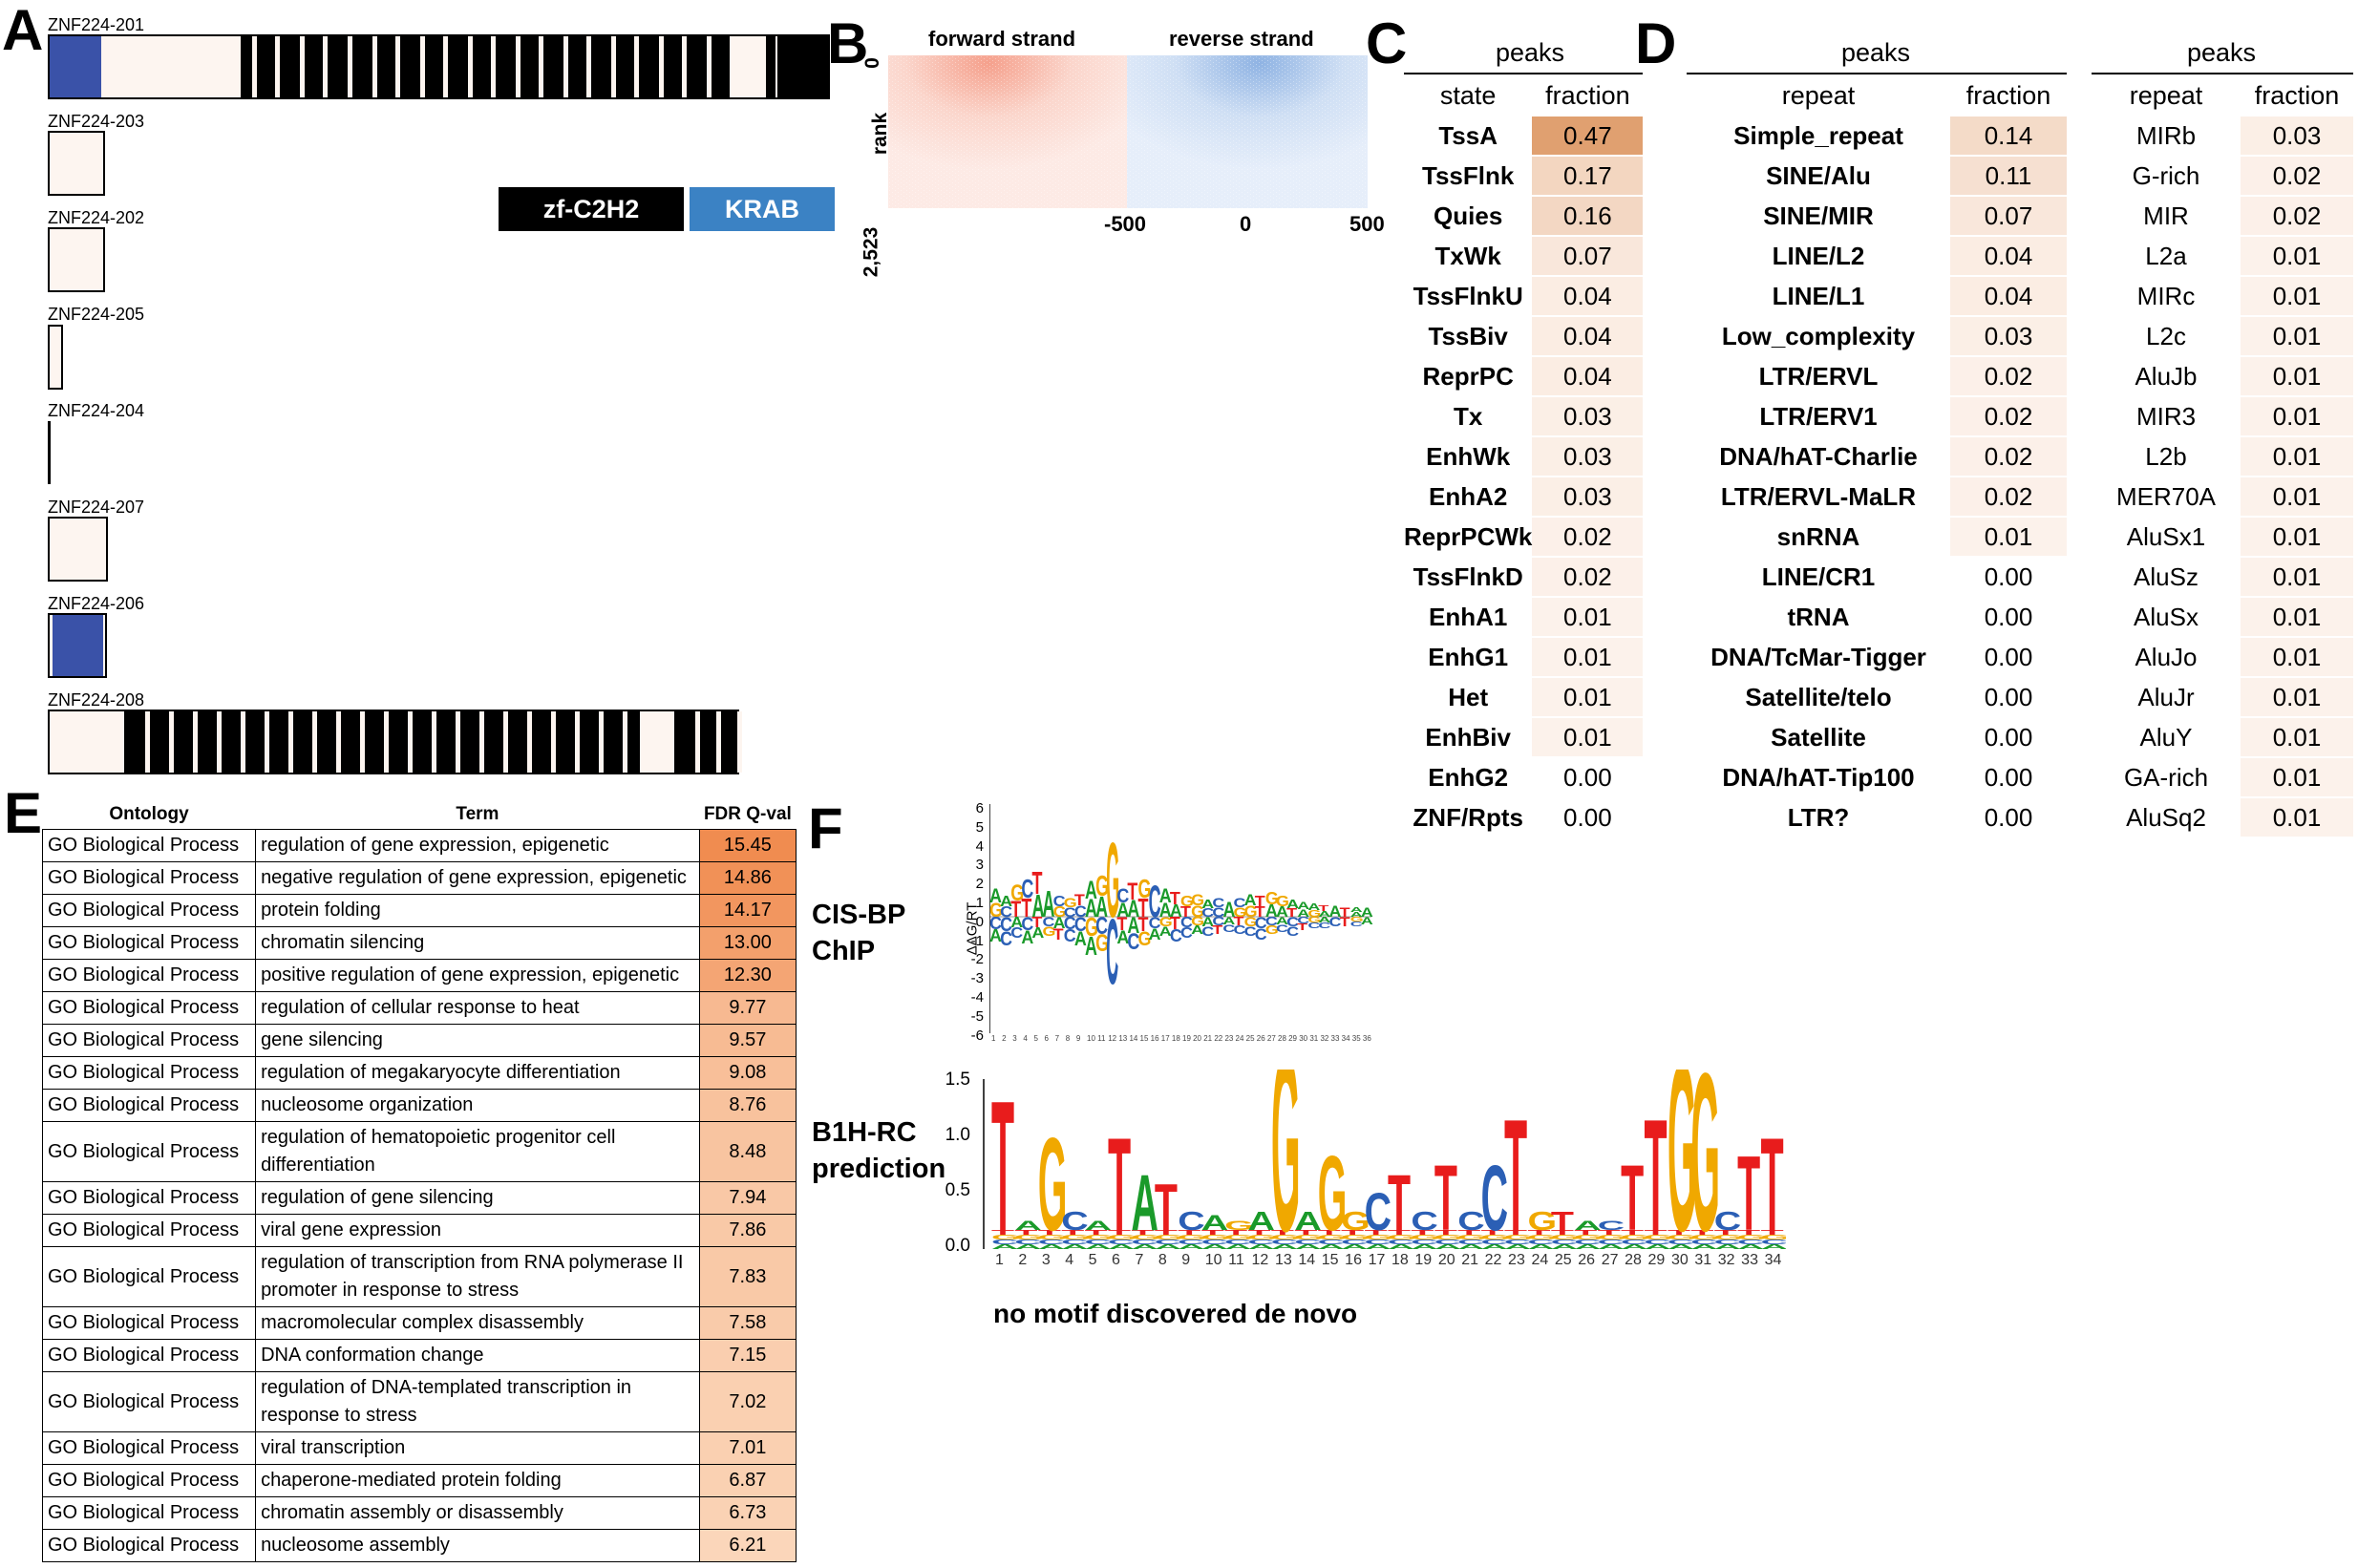 Image resolution: width=2358 pixels, height=1568 pixels. Describe the element at coordinates (477, 1545) in the screenshot. I see `cell-term: nucleosome assembly` at that location.